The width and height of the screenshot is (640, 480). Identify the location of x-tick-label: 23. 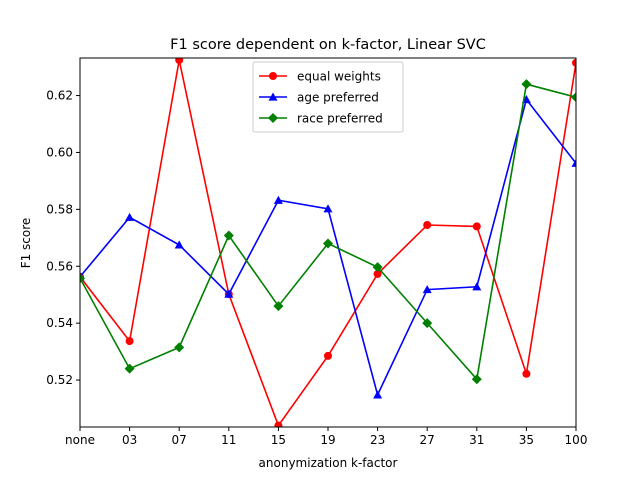
(377, 440).